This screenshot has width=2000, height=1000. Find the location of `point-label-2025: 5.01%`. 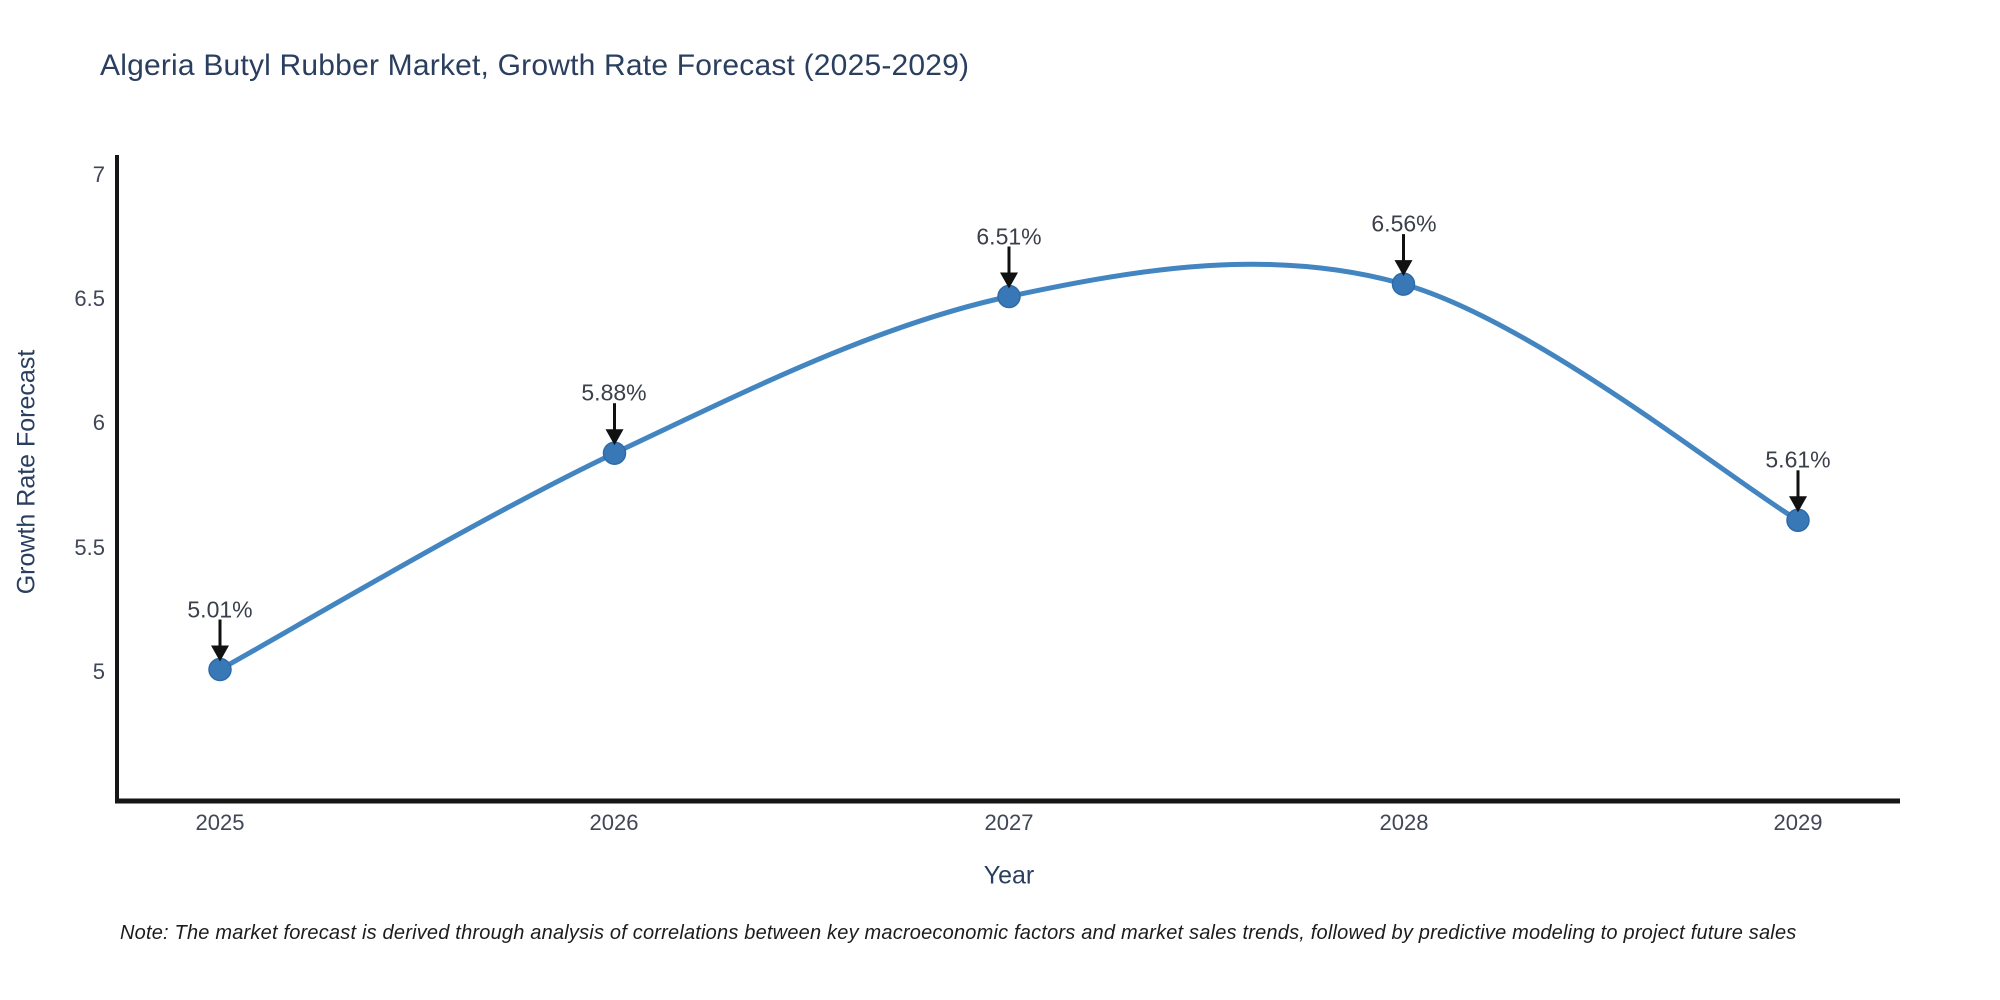

point-label-2025: 5.01% is located at coordinates (220, 609).